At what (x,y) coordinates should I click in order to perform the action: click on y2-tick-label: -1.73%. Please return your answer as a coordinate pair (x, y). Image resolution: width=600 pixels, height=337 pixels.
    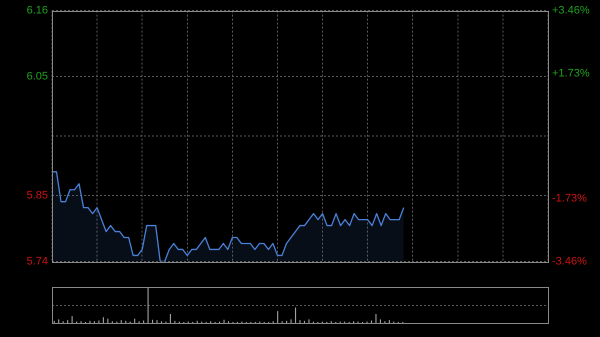
    Looking at the image, I should click on (570, 198).